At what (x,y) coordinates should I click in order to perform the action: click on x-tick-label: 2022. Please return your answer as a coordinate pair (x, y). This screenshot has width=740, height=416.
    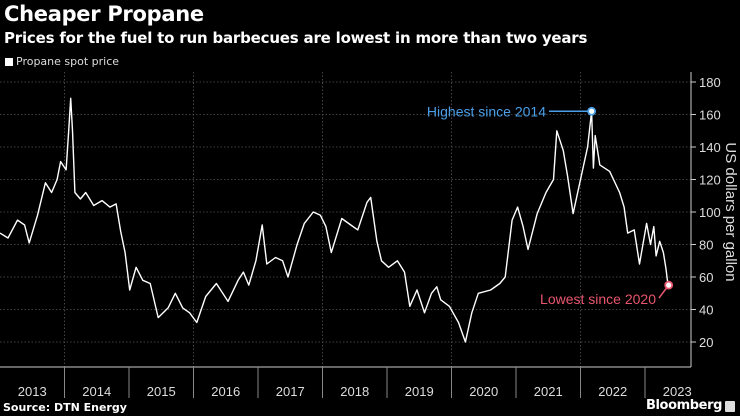
    Looking at the image, I should click on (612, 391).